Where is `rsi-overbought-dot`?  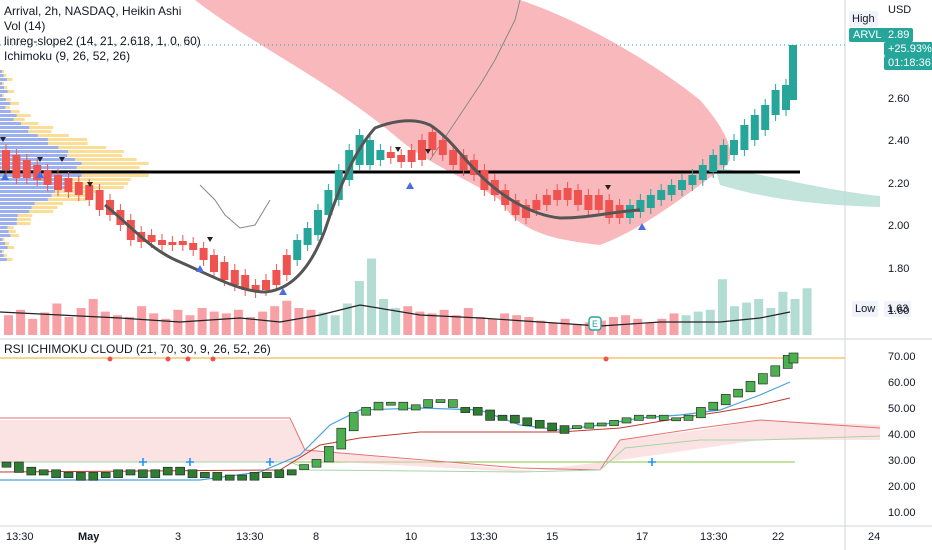
rsi-overbought-dot is located at coordinates (110, 359).